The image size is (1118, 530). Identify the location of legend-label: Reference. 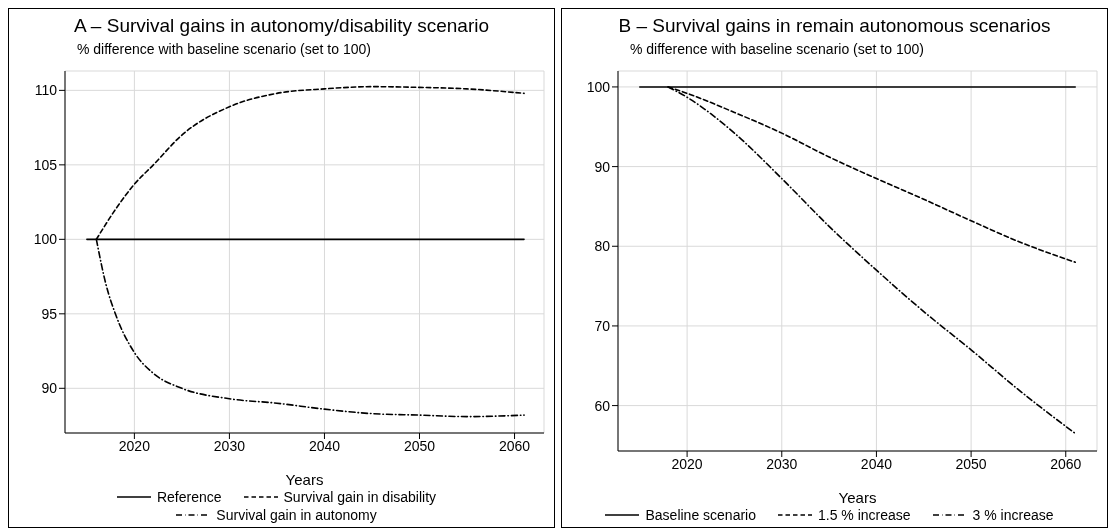
(189, 497).